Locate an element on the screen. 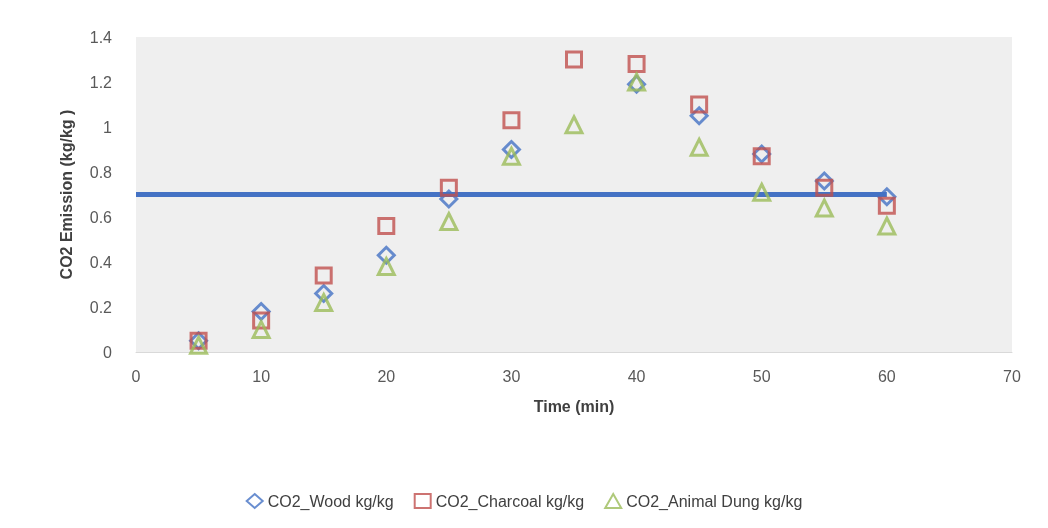 The height and width of the screenshot is (528, 1048). legend-label: CO2_Animal Dung kg/kg is located at coordinates (714, 501).